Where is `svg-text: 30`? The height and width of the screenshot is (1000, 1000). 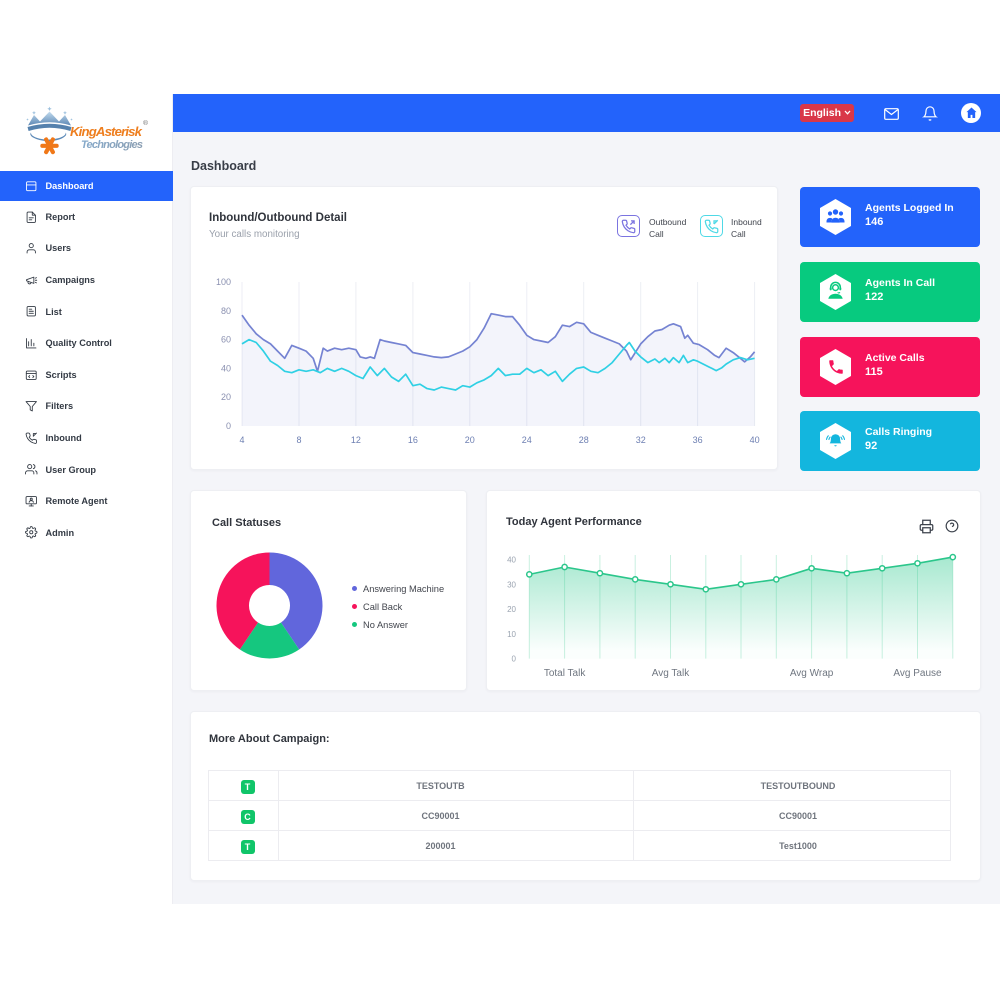 svg-text: 30 is located at coordinates (511, 584).